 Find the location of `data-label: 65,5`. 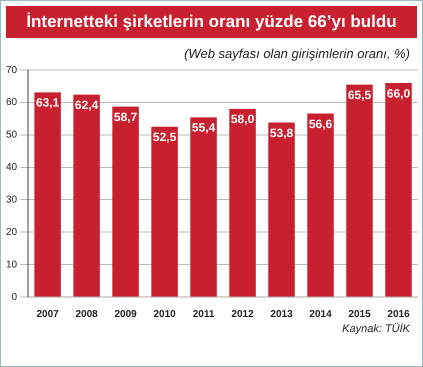

data-label: 65,5 is located at coordinates (360, 95).